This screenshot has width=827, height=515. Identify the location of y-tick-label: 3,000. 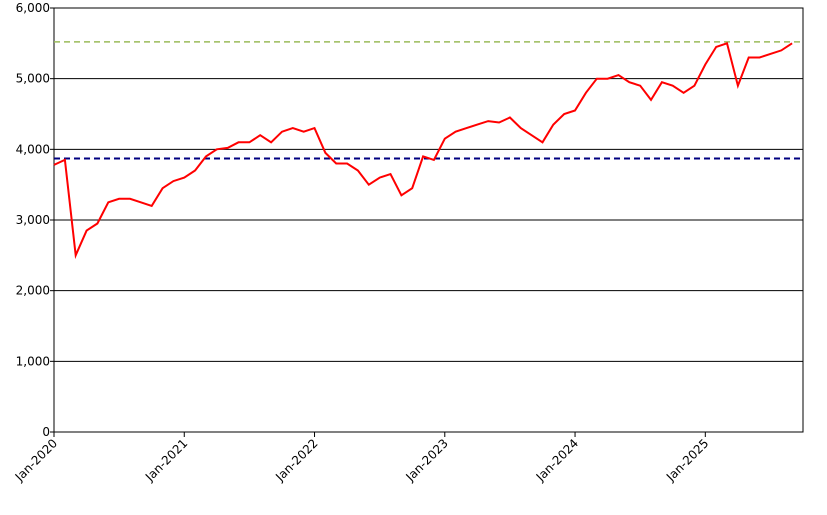
(33, 220).